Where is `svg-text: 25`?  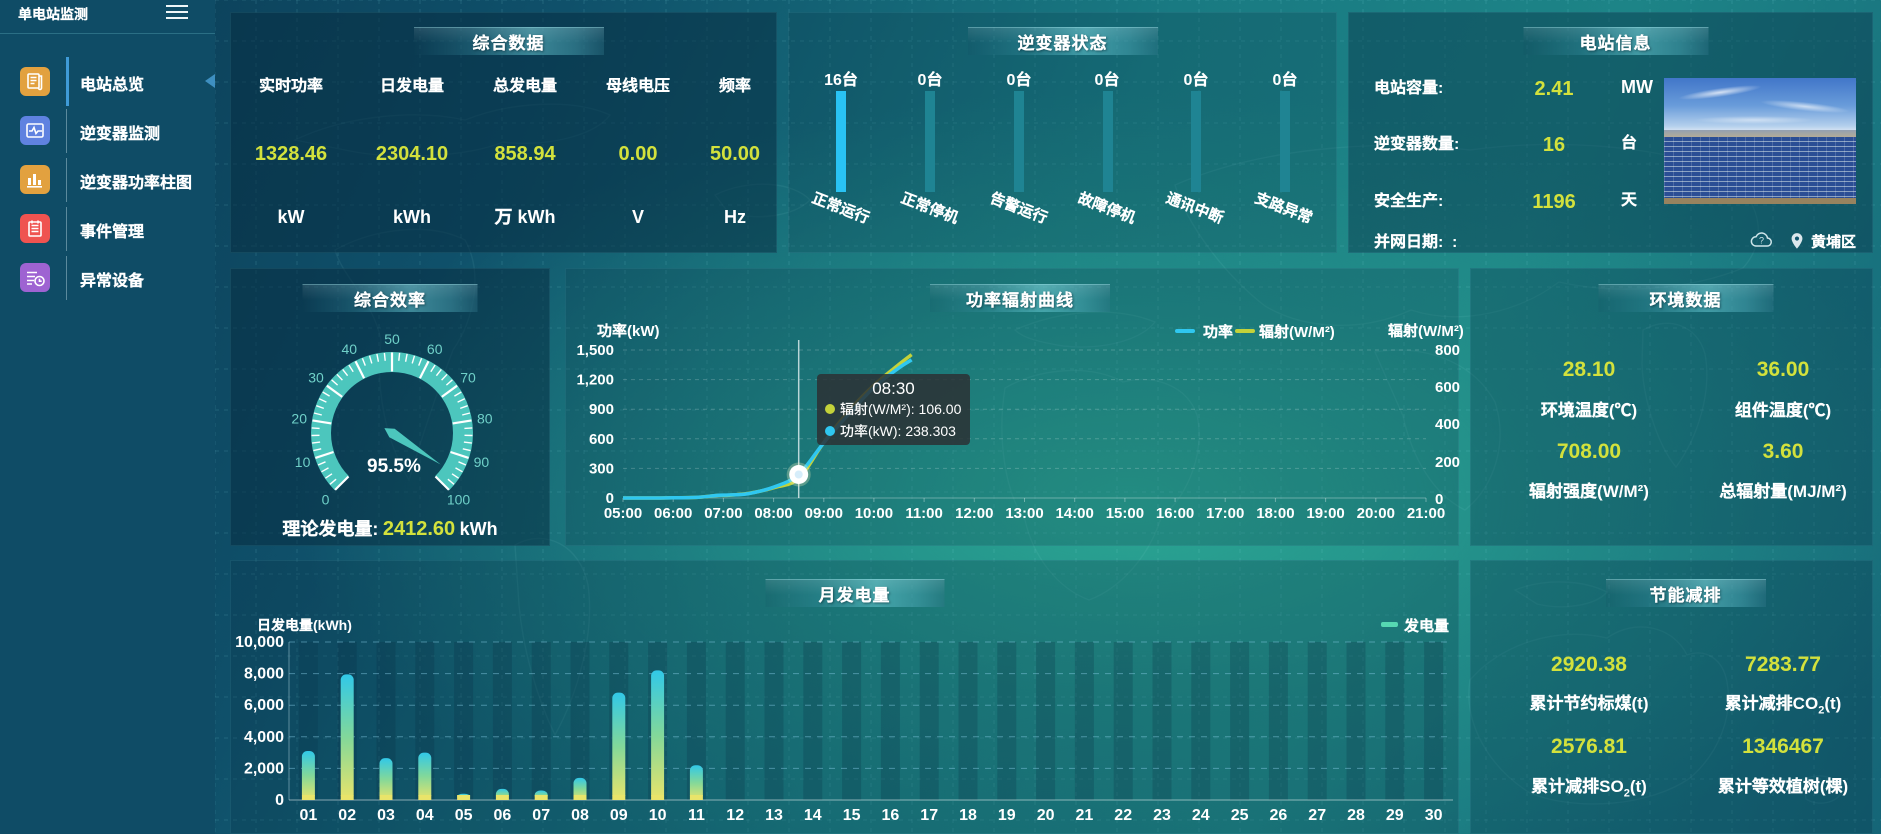 svg-text: 25 is located at coordinates (1240, 815).